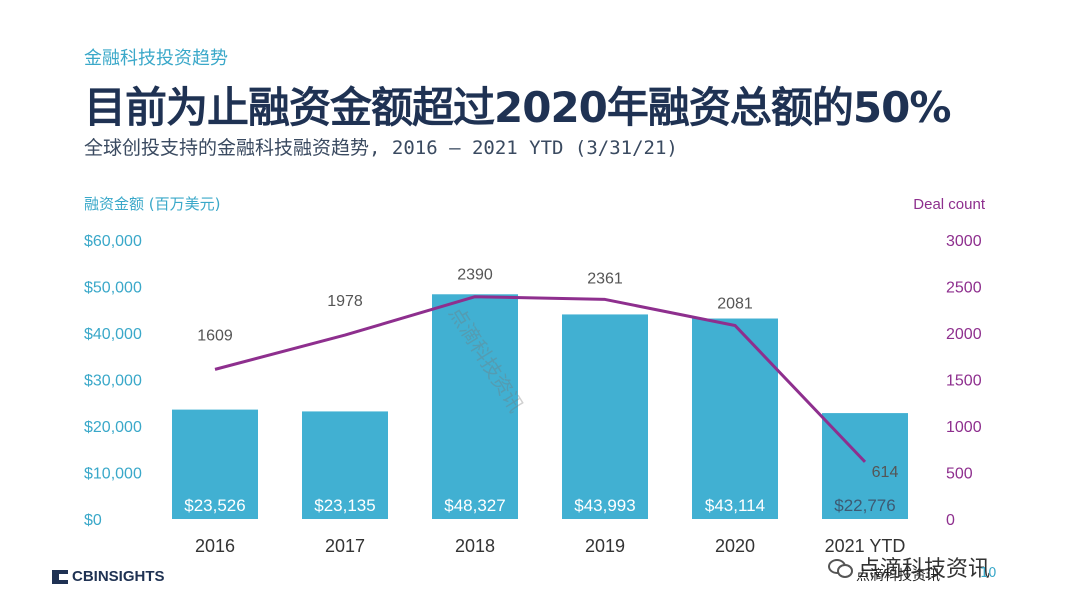  I want to click on bar-data-label: $23,135, so click(344, 505).